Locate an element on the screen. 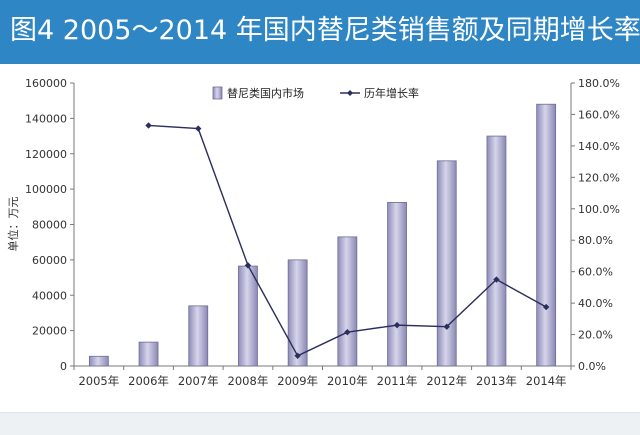  legend-bar-label: 替尼类国内市场 is located at coordinates (265, 93).